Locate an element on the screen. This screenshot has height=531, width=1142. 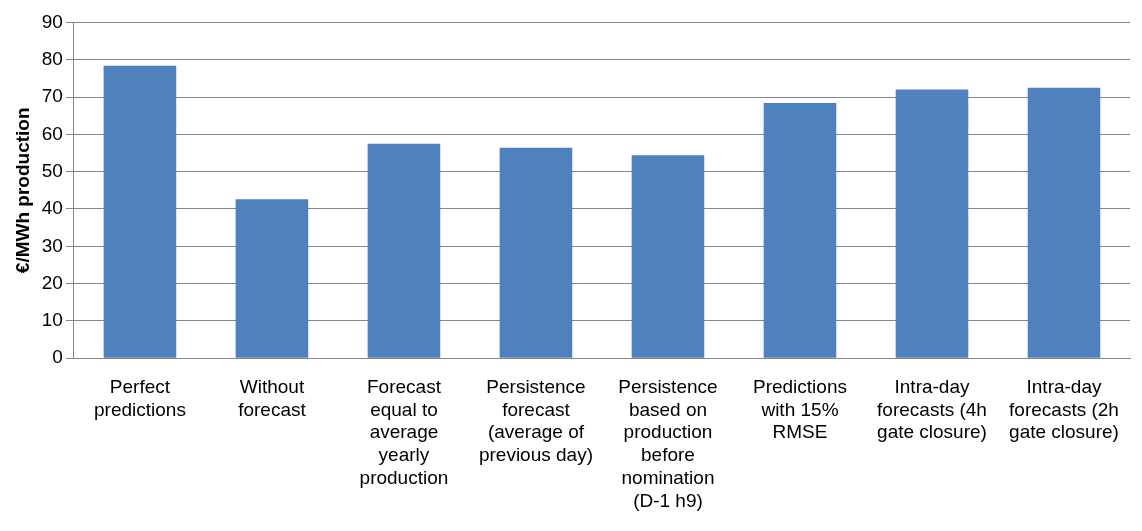
x-tick-label: Intra-day forecasts (4h gate closure) is located at coordinates (932, 409).